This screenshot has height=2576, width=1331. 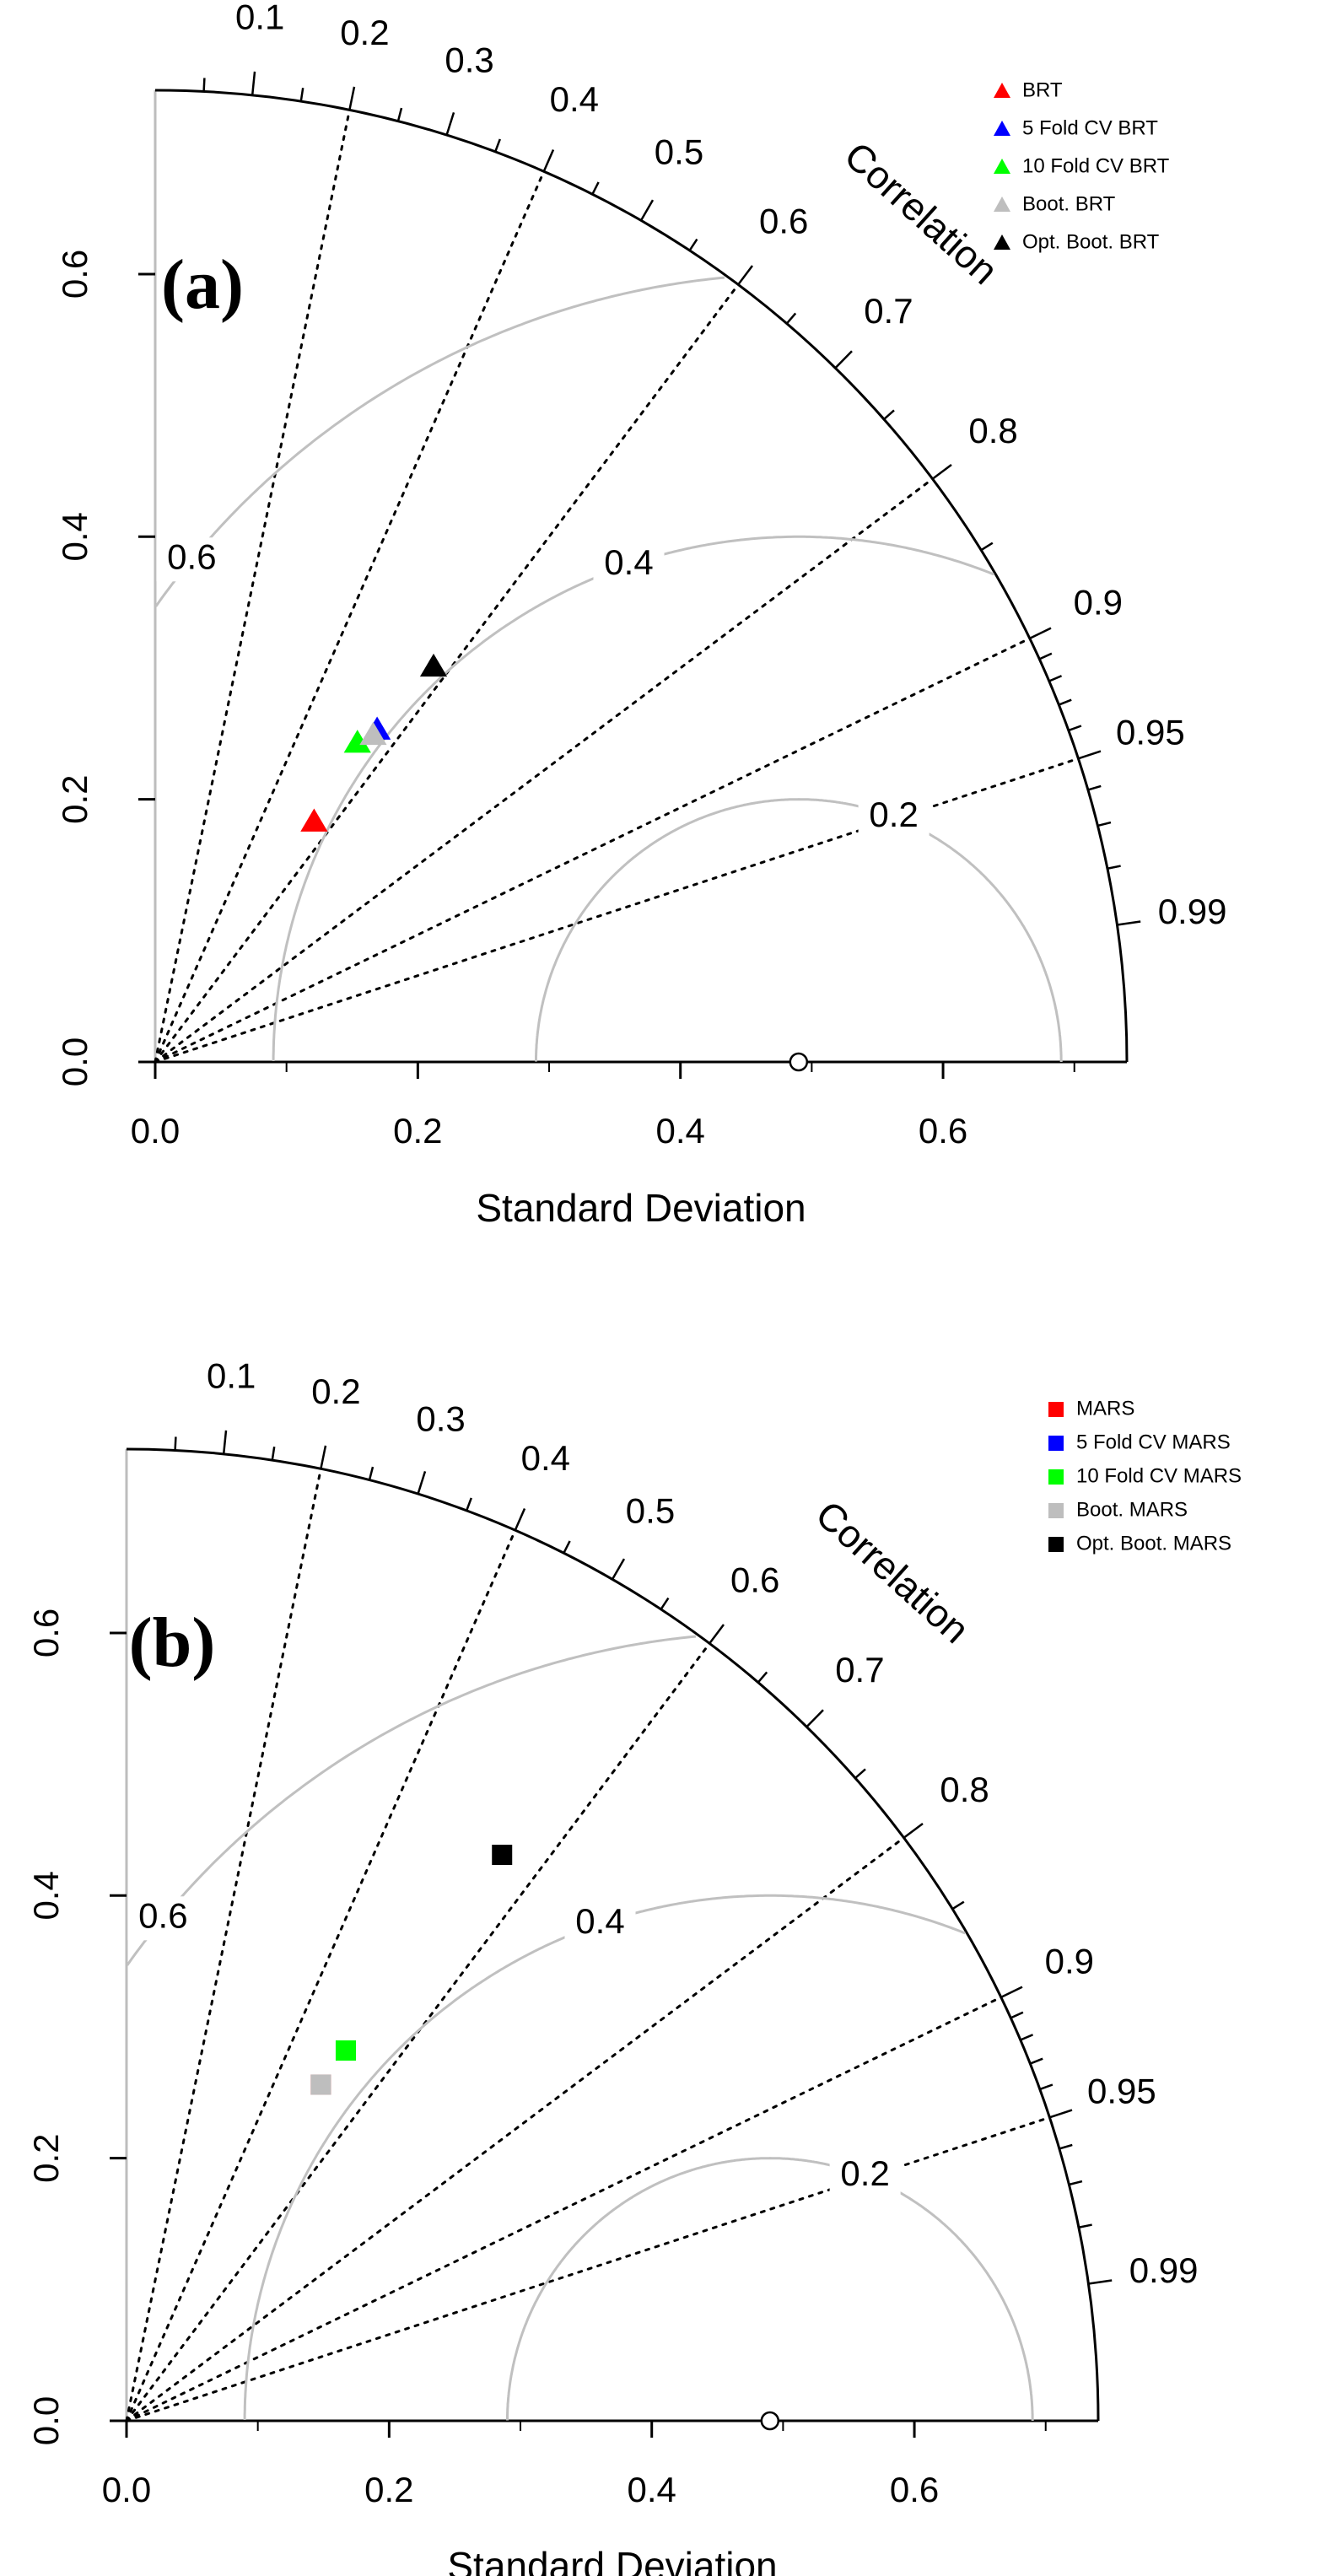 What do you see at coordinates (964, 1789) in the screenshot?
I see `correlation-label: 0.8` at bounding box center [964, 1789].